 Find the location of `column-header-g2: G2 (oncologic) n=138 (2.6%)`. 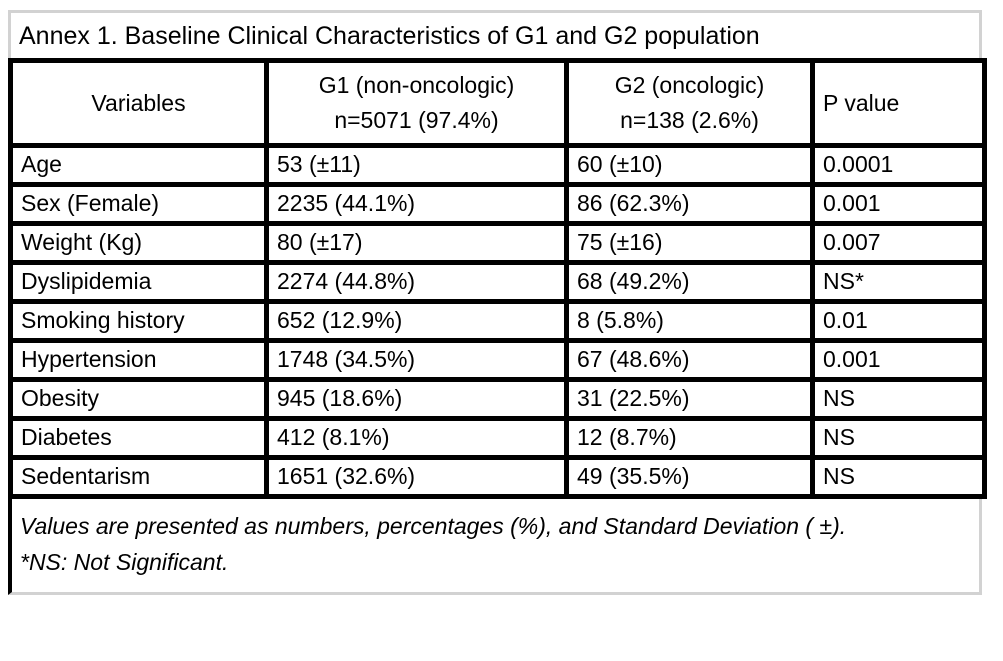

column-header-g2: G2 (oncologic) n=138 (2.6%) is located at coordinates (689, 103).